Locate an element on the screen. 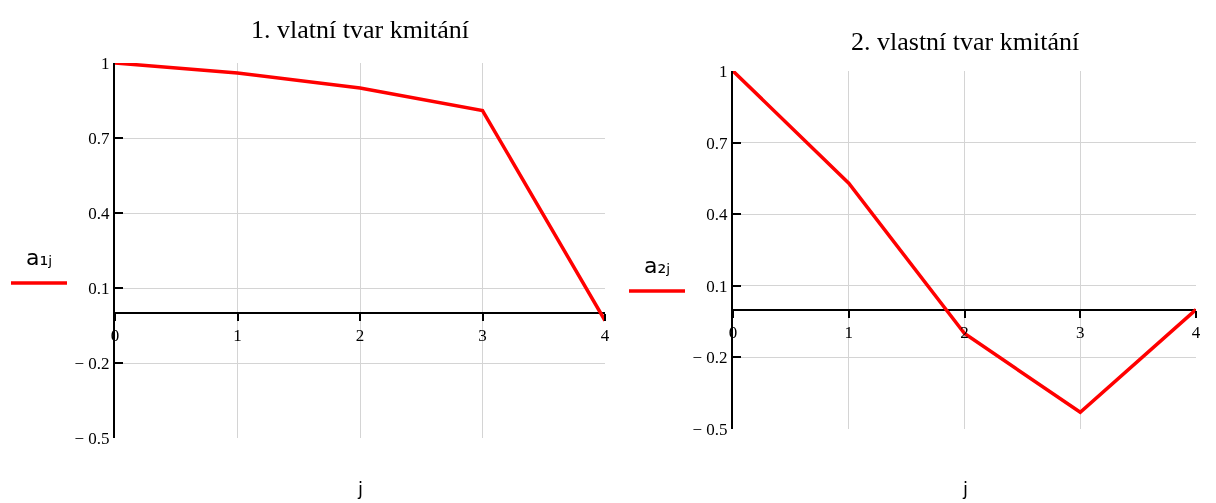 The image size is (1216, 503). chart-title: 1. vlatní tvar kmitání is located at coordinates (360, 29).